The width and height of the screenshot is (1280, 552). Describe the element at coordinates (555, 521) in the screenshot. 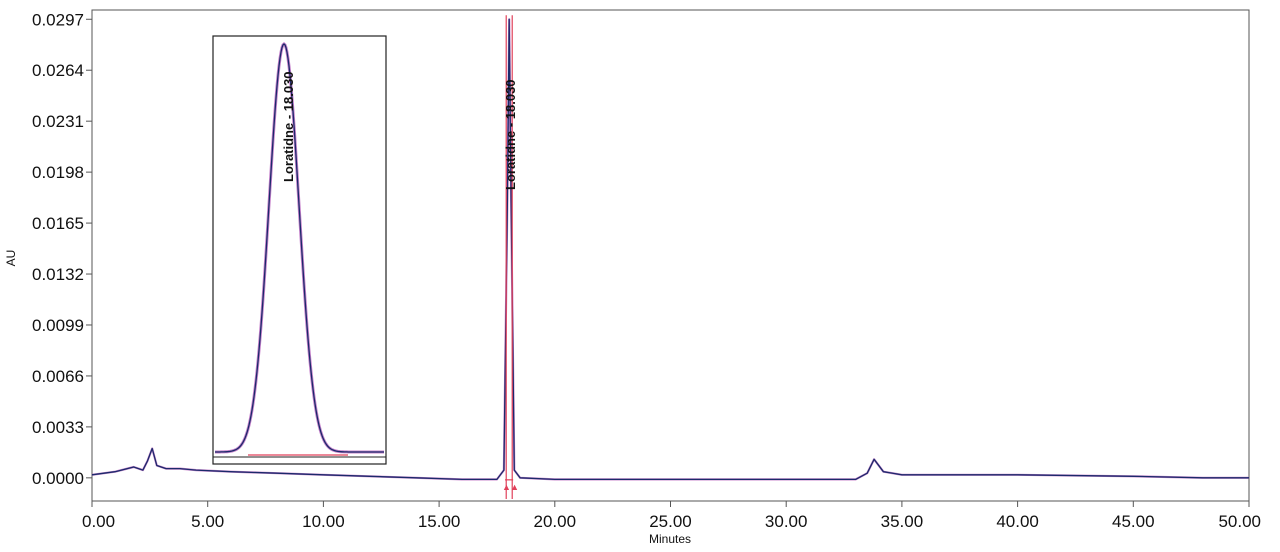

I see `x-tick-label: 20.00` at that location.